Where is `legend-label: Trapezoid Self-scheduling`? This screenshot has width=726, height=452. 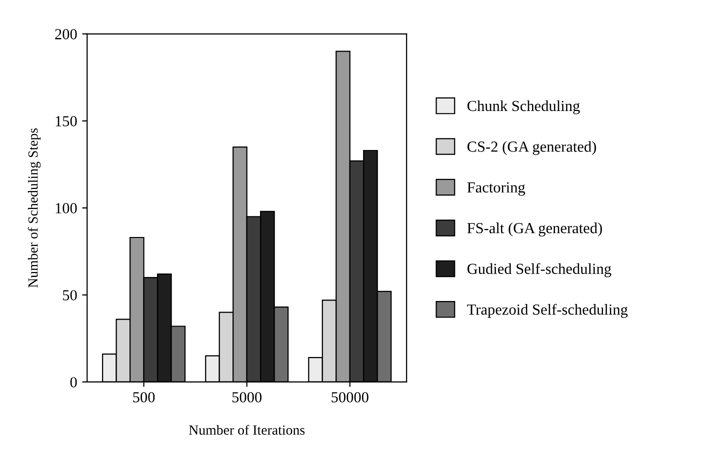
legend-label: Trapezoid Self-scheduling is located at coordinates (547, 311).